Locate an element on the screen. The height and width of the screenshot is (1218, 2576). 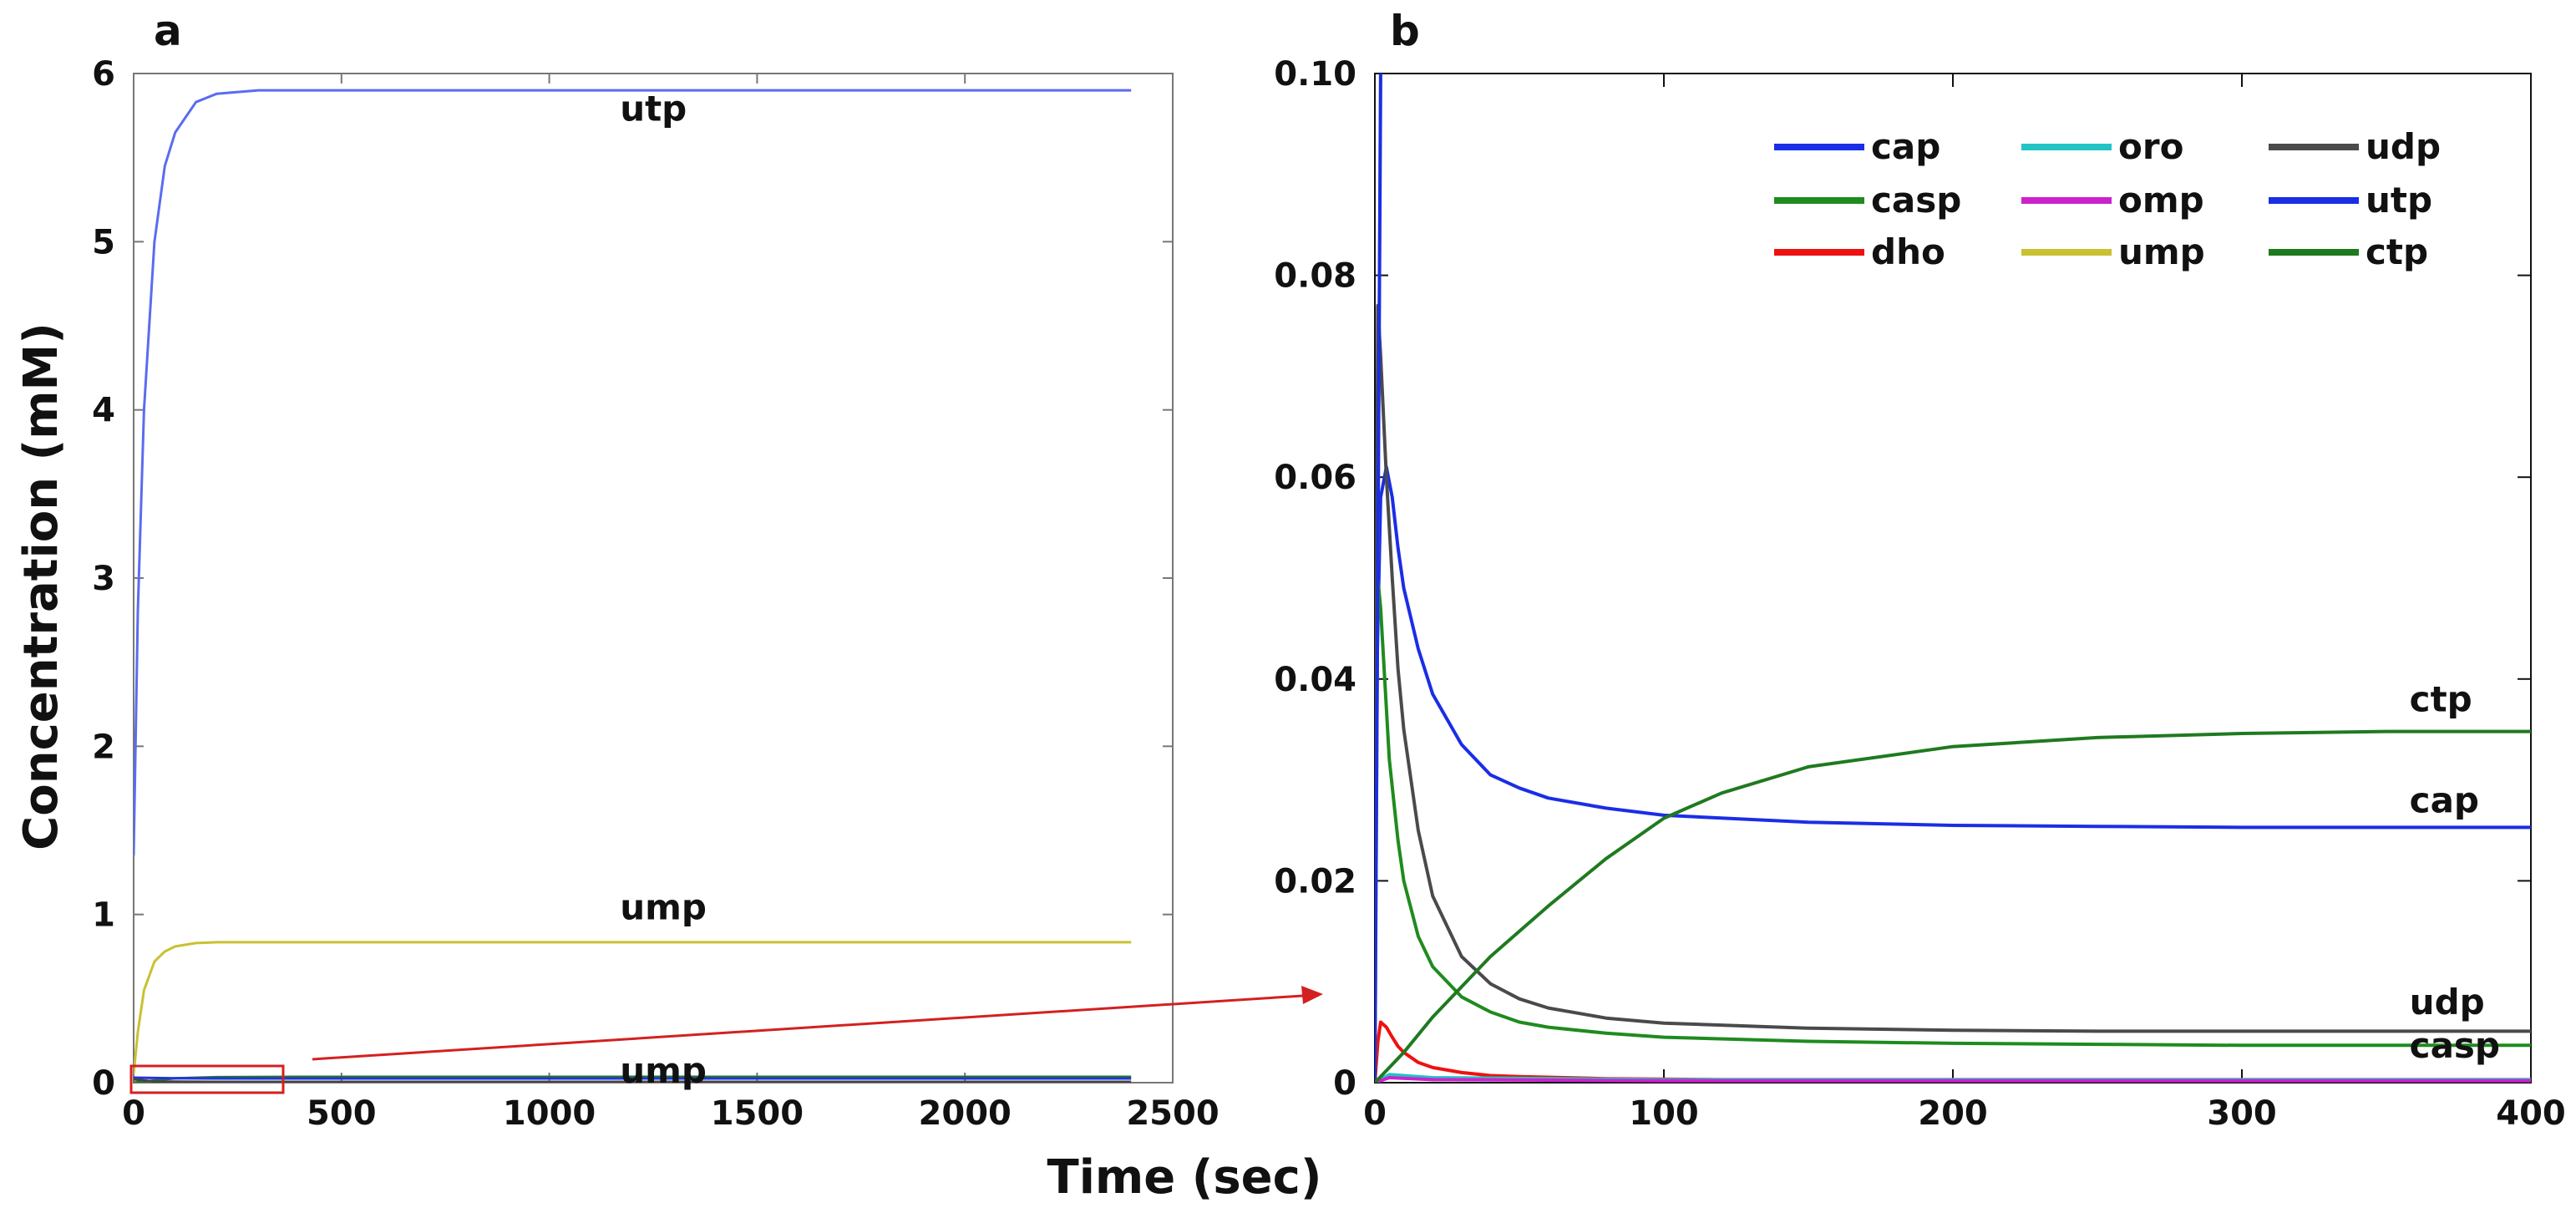
panel-a-y-tick-label: 2 is located at coordinates (103, 747).